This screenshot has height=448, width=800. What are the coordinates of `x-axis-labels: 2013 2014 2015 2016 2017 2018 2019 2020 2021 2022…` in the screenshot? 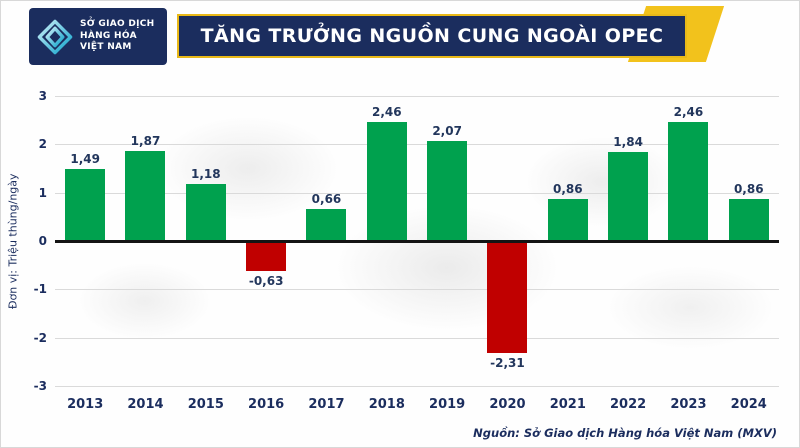 It's located at (417, 404).